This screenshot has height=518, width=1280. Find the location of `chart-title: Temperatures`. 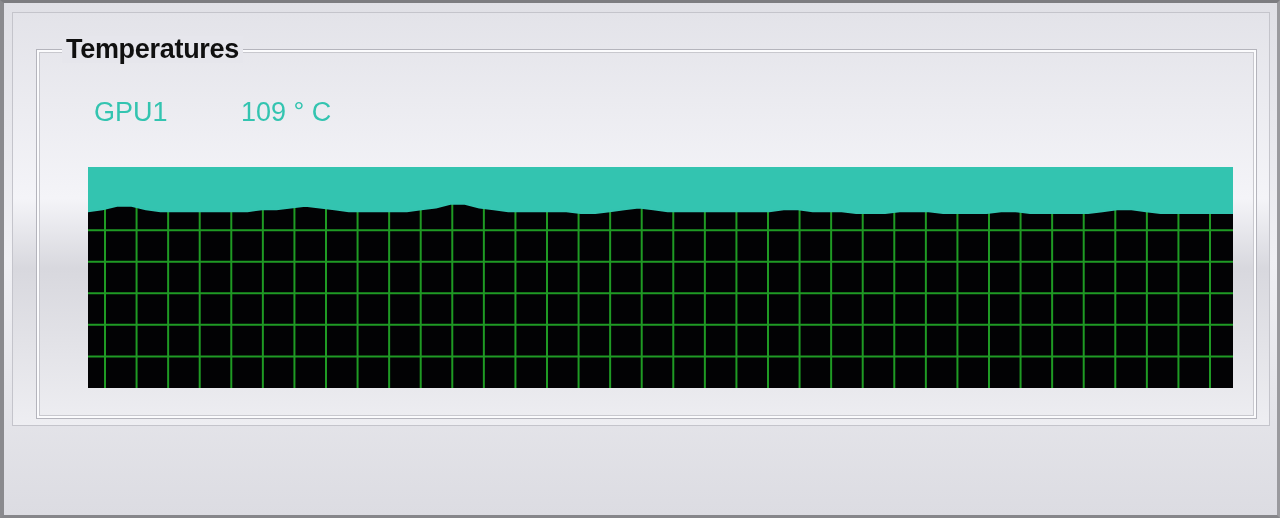

chart-title: Temperatures is located at coordinates (152, 49).